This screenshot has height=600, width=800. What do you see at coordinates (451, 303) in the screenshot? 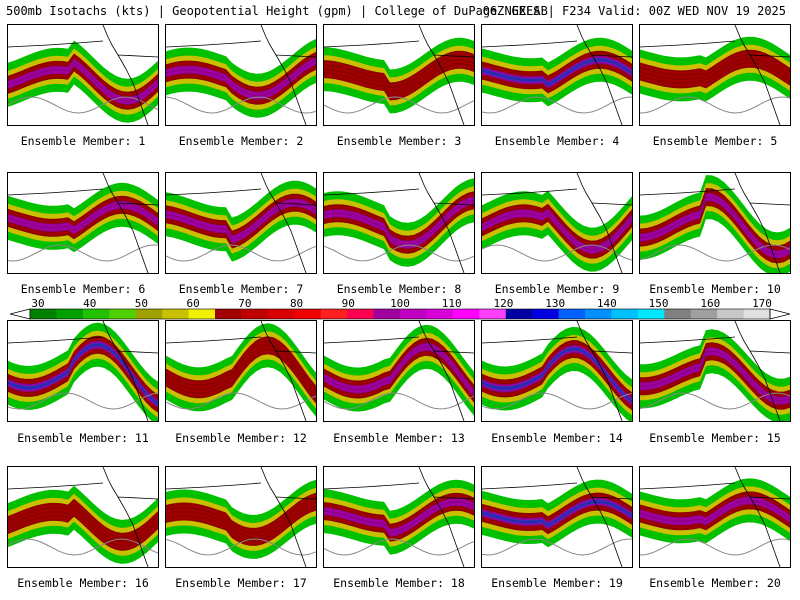
I see `colorbar-tick-label: 110` at bounding box center [451, 303].